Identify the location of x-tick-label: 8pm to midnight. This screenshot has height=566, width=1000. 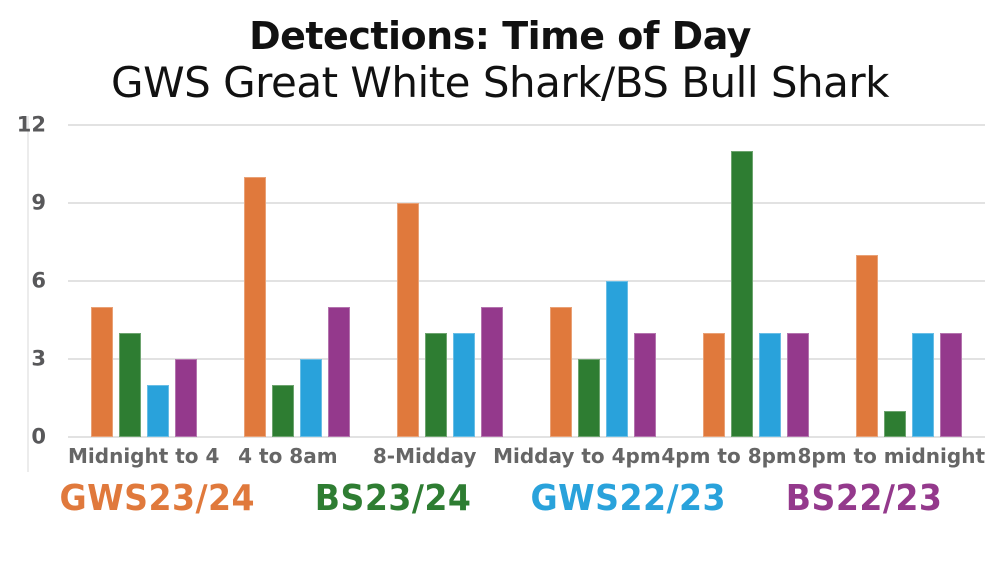
(891, 456).